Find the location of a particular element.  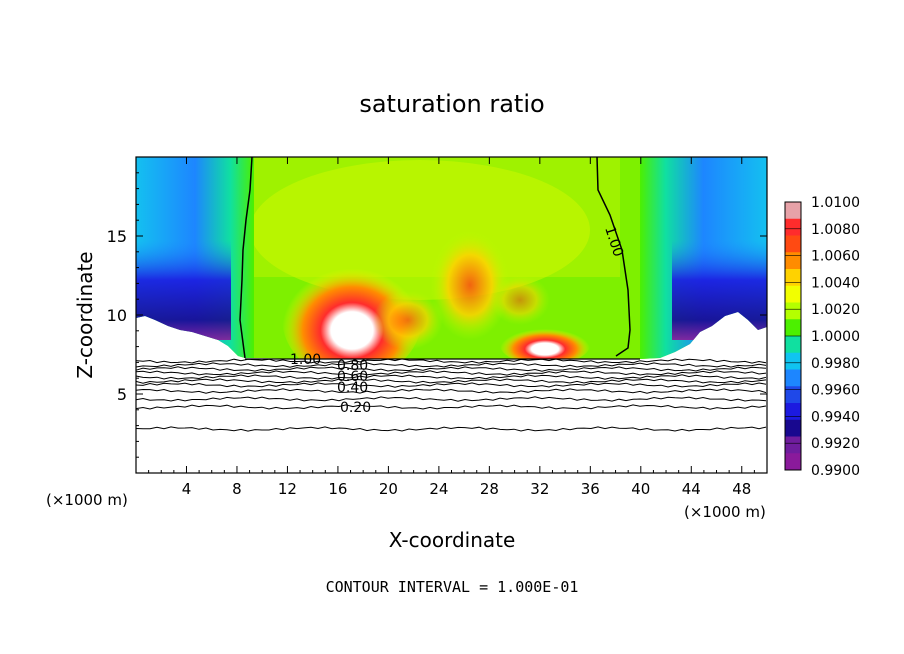

field-contours is located at coordinates (435, 257).